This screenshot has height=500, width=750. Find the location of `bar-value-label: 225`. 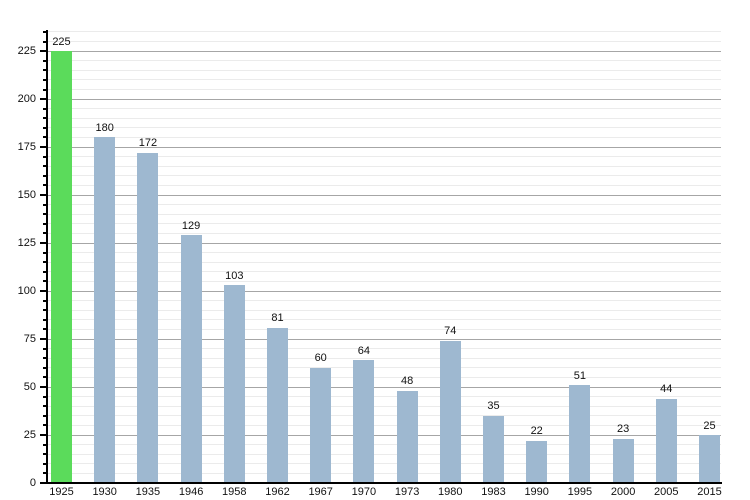

bar-value-label: 225 is located at coordinates (61, 41).